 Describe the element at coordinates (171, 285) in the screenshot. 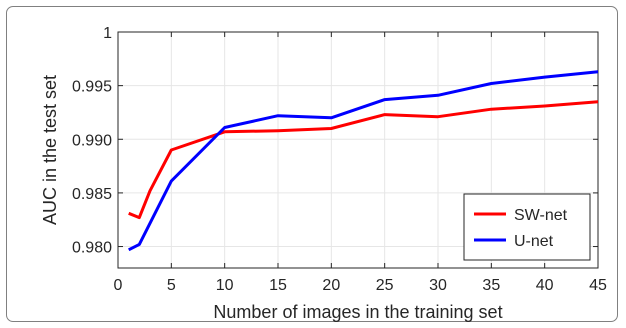

I see `x-tick-label: 5` at that location.